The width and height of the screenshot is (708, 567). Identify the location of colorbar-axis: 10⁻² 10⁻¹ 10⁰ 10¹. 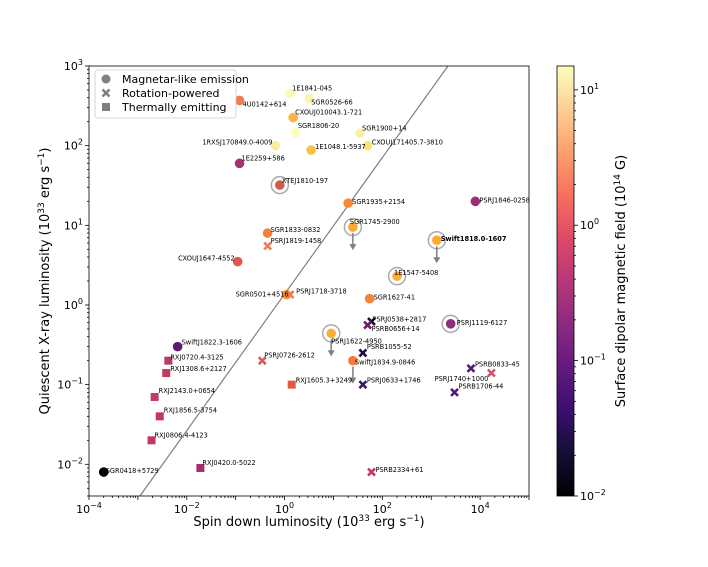
(590, 292).